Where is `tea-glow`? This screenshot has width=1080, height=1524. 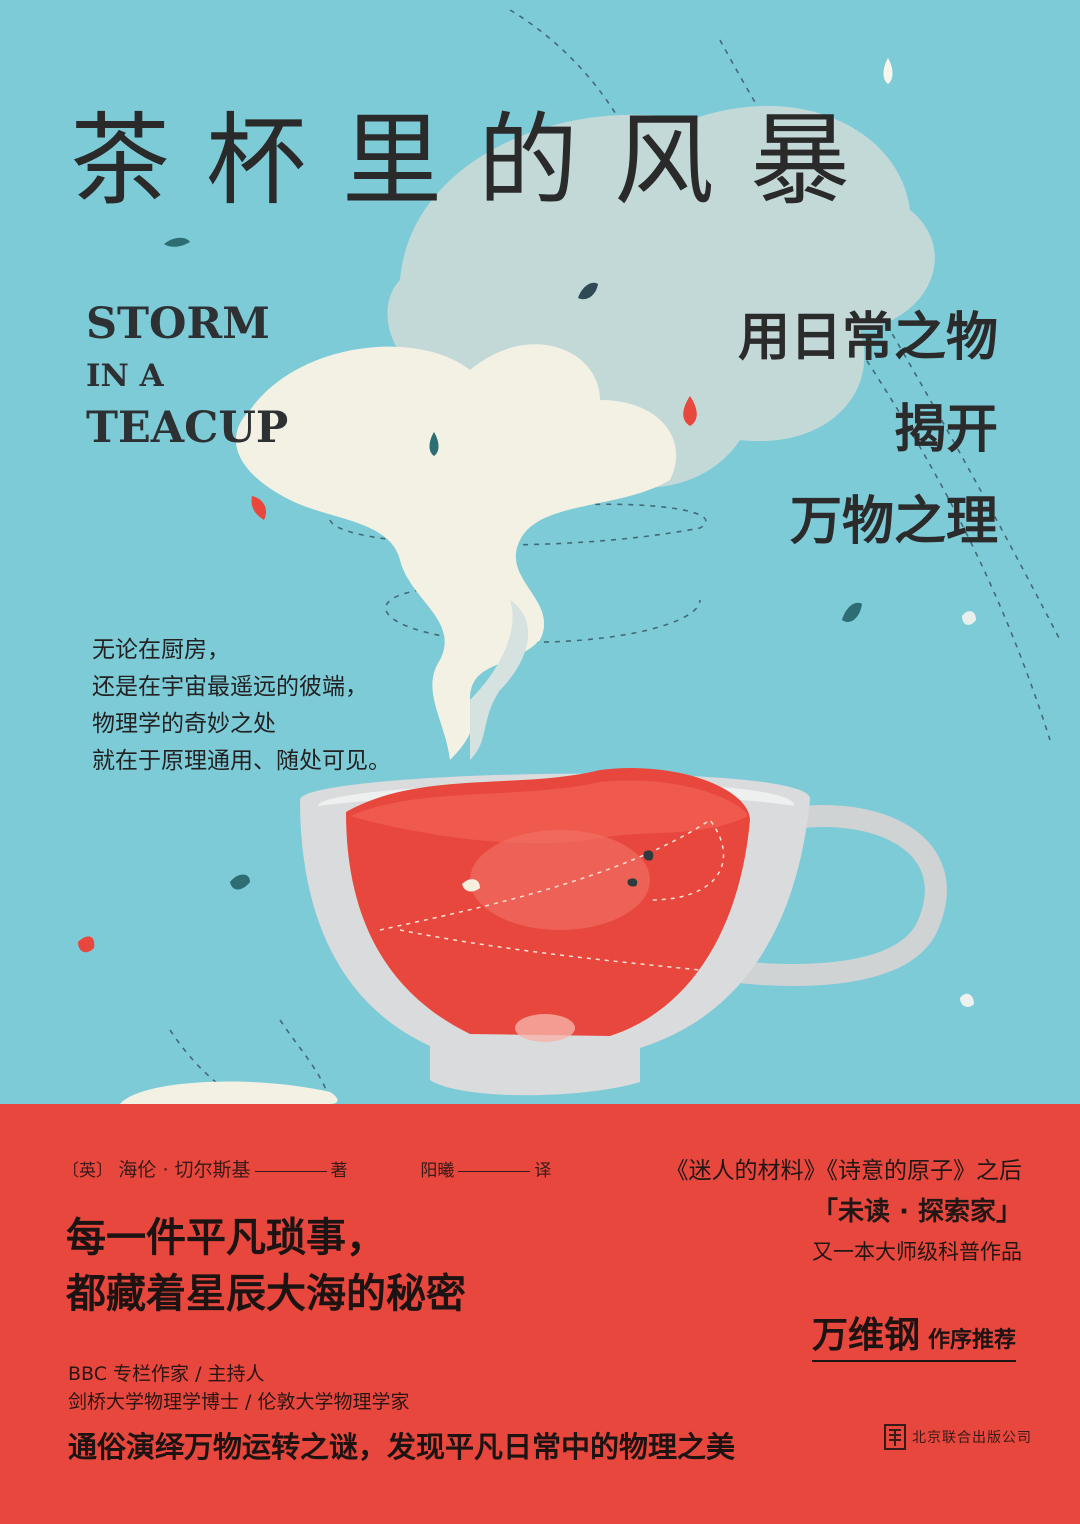 tea-glow is located at coordinates (560, 880).